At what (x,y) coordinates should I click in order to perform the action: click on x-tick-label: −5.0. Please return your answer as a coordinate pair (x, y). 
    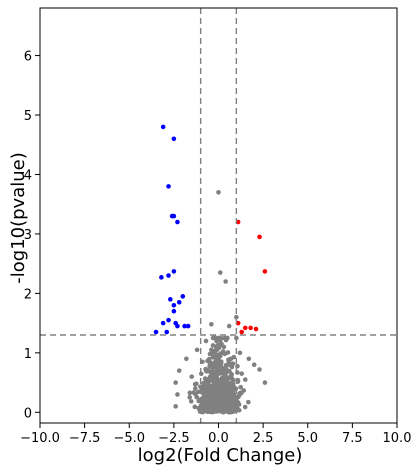
    Looking at the image, I should click on (129, 438).